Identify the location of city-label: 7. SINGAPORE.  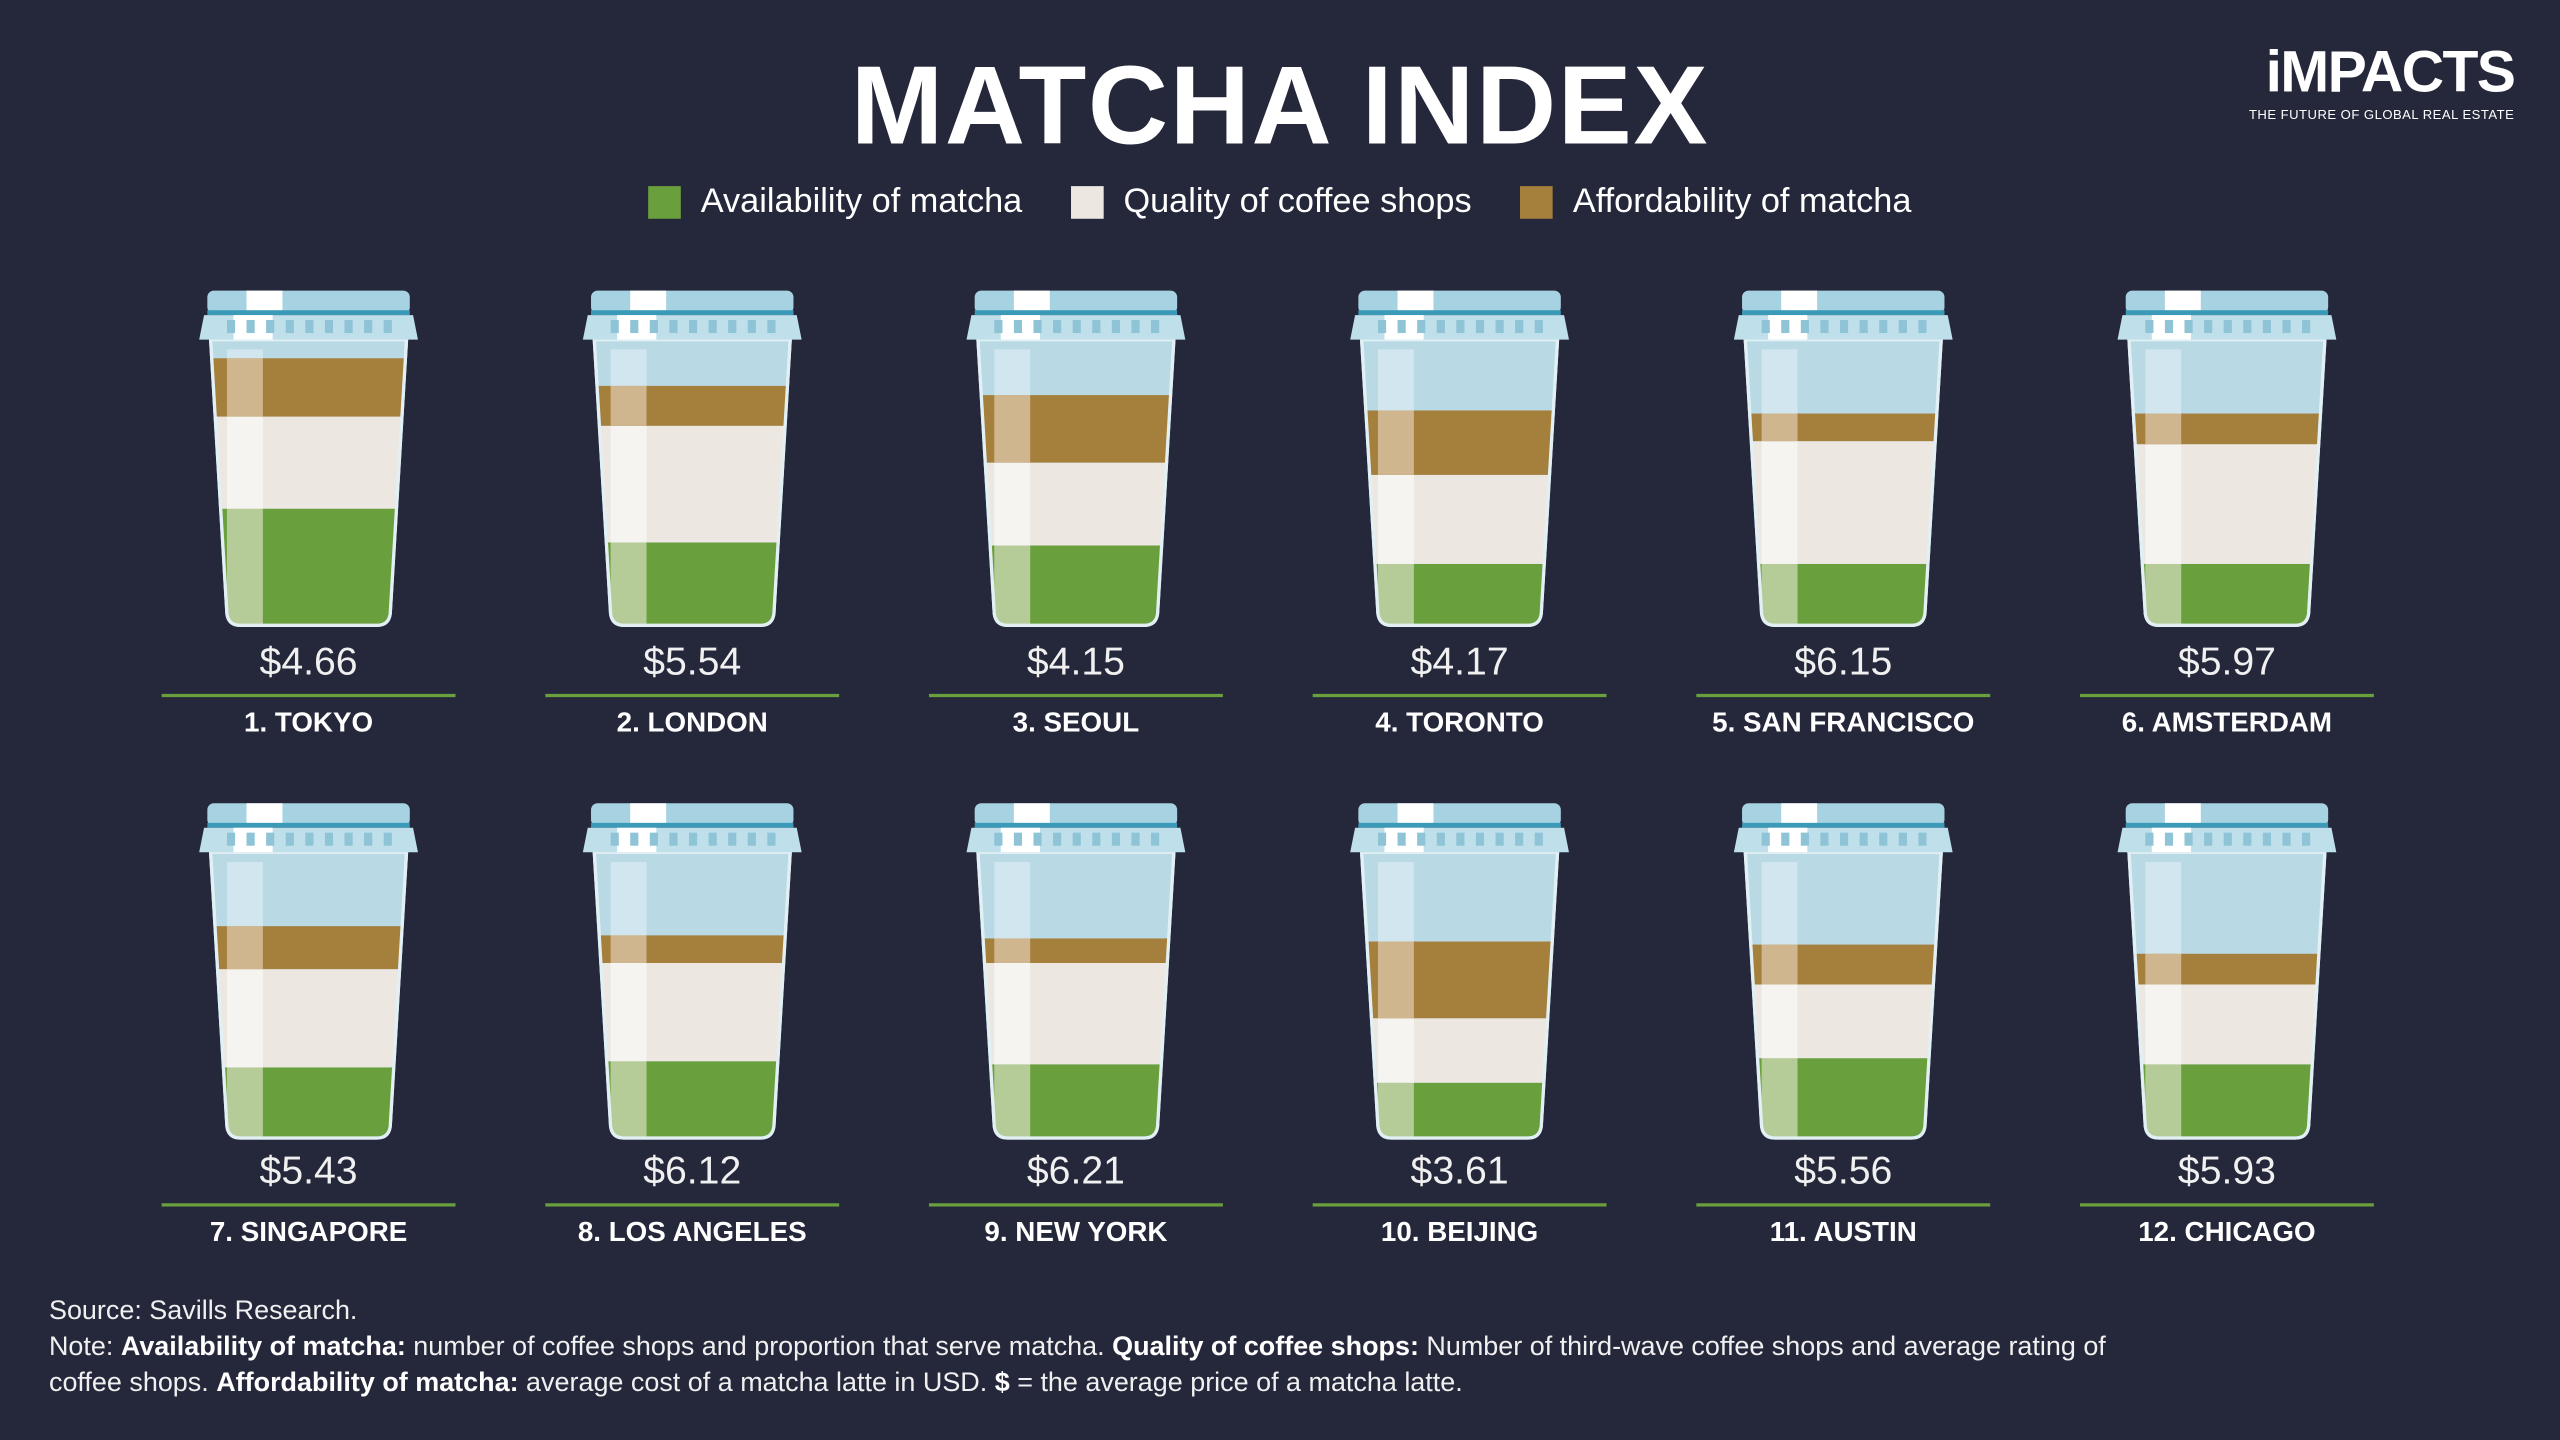
(308, 1232).